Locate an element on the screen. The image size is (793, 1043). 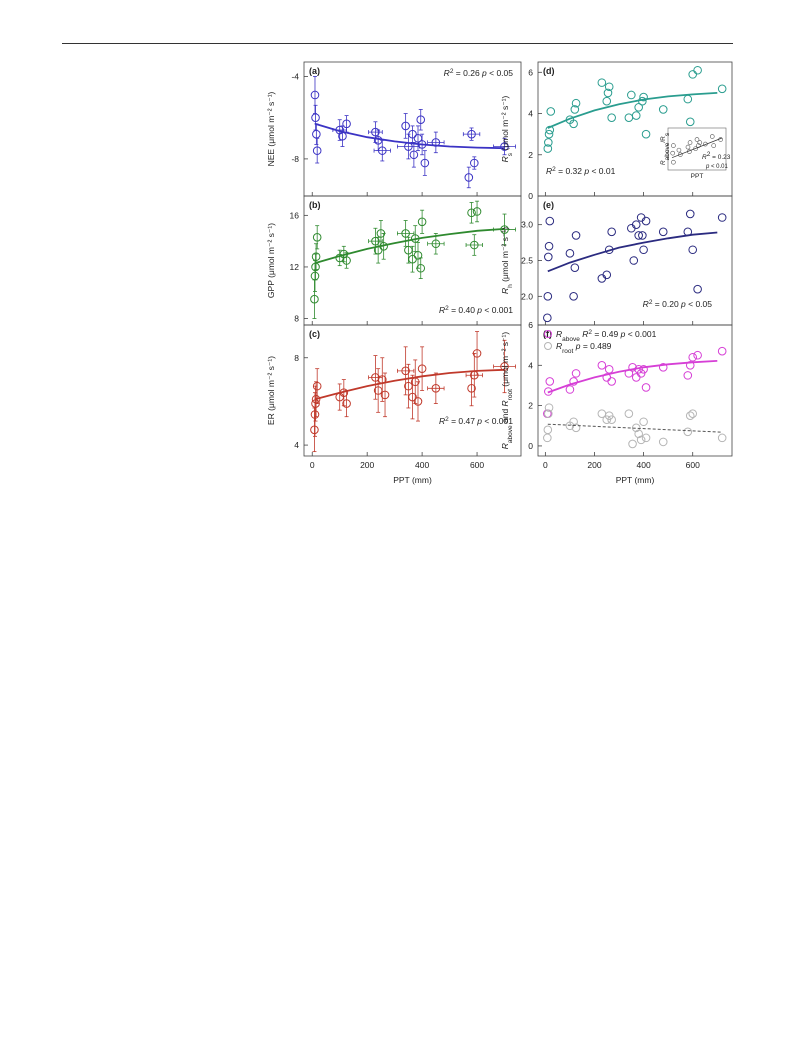
x-tick-label: 0 is located at coordinates (545, 465).